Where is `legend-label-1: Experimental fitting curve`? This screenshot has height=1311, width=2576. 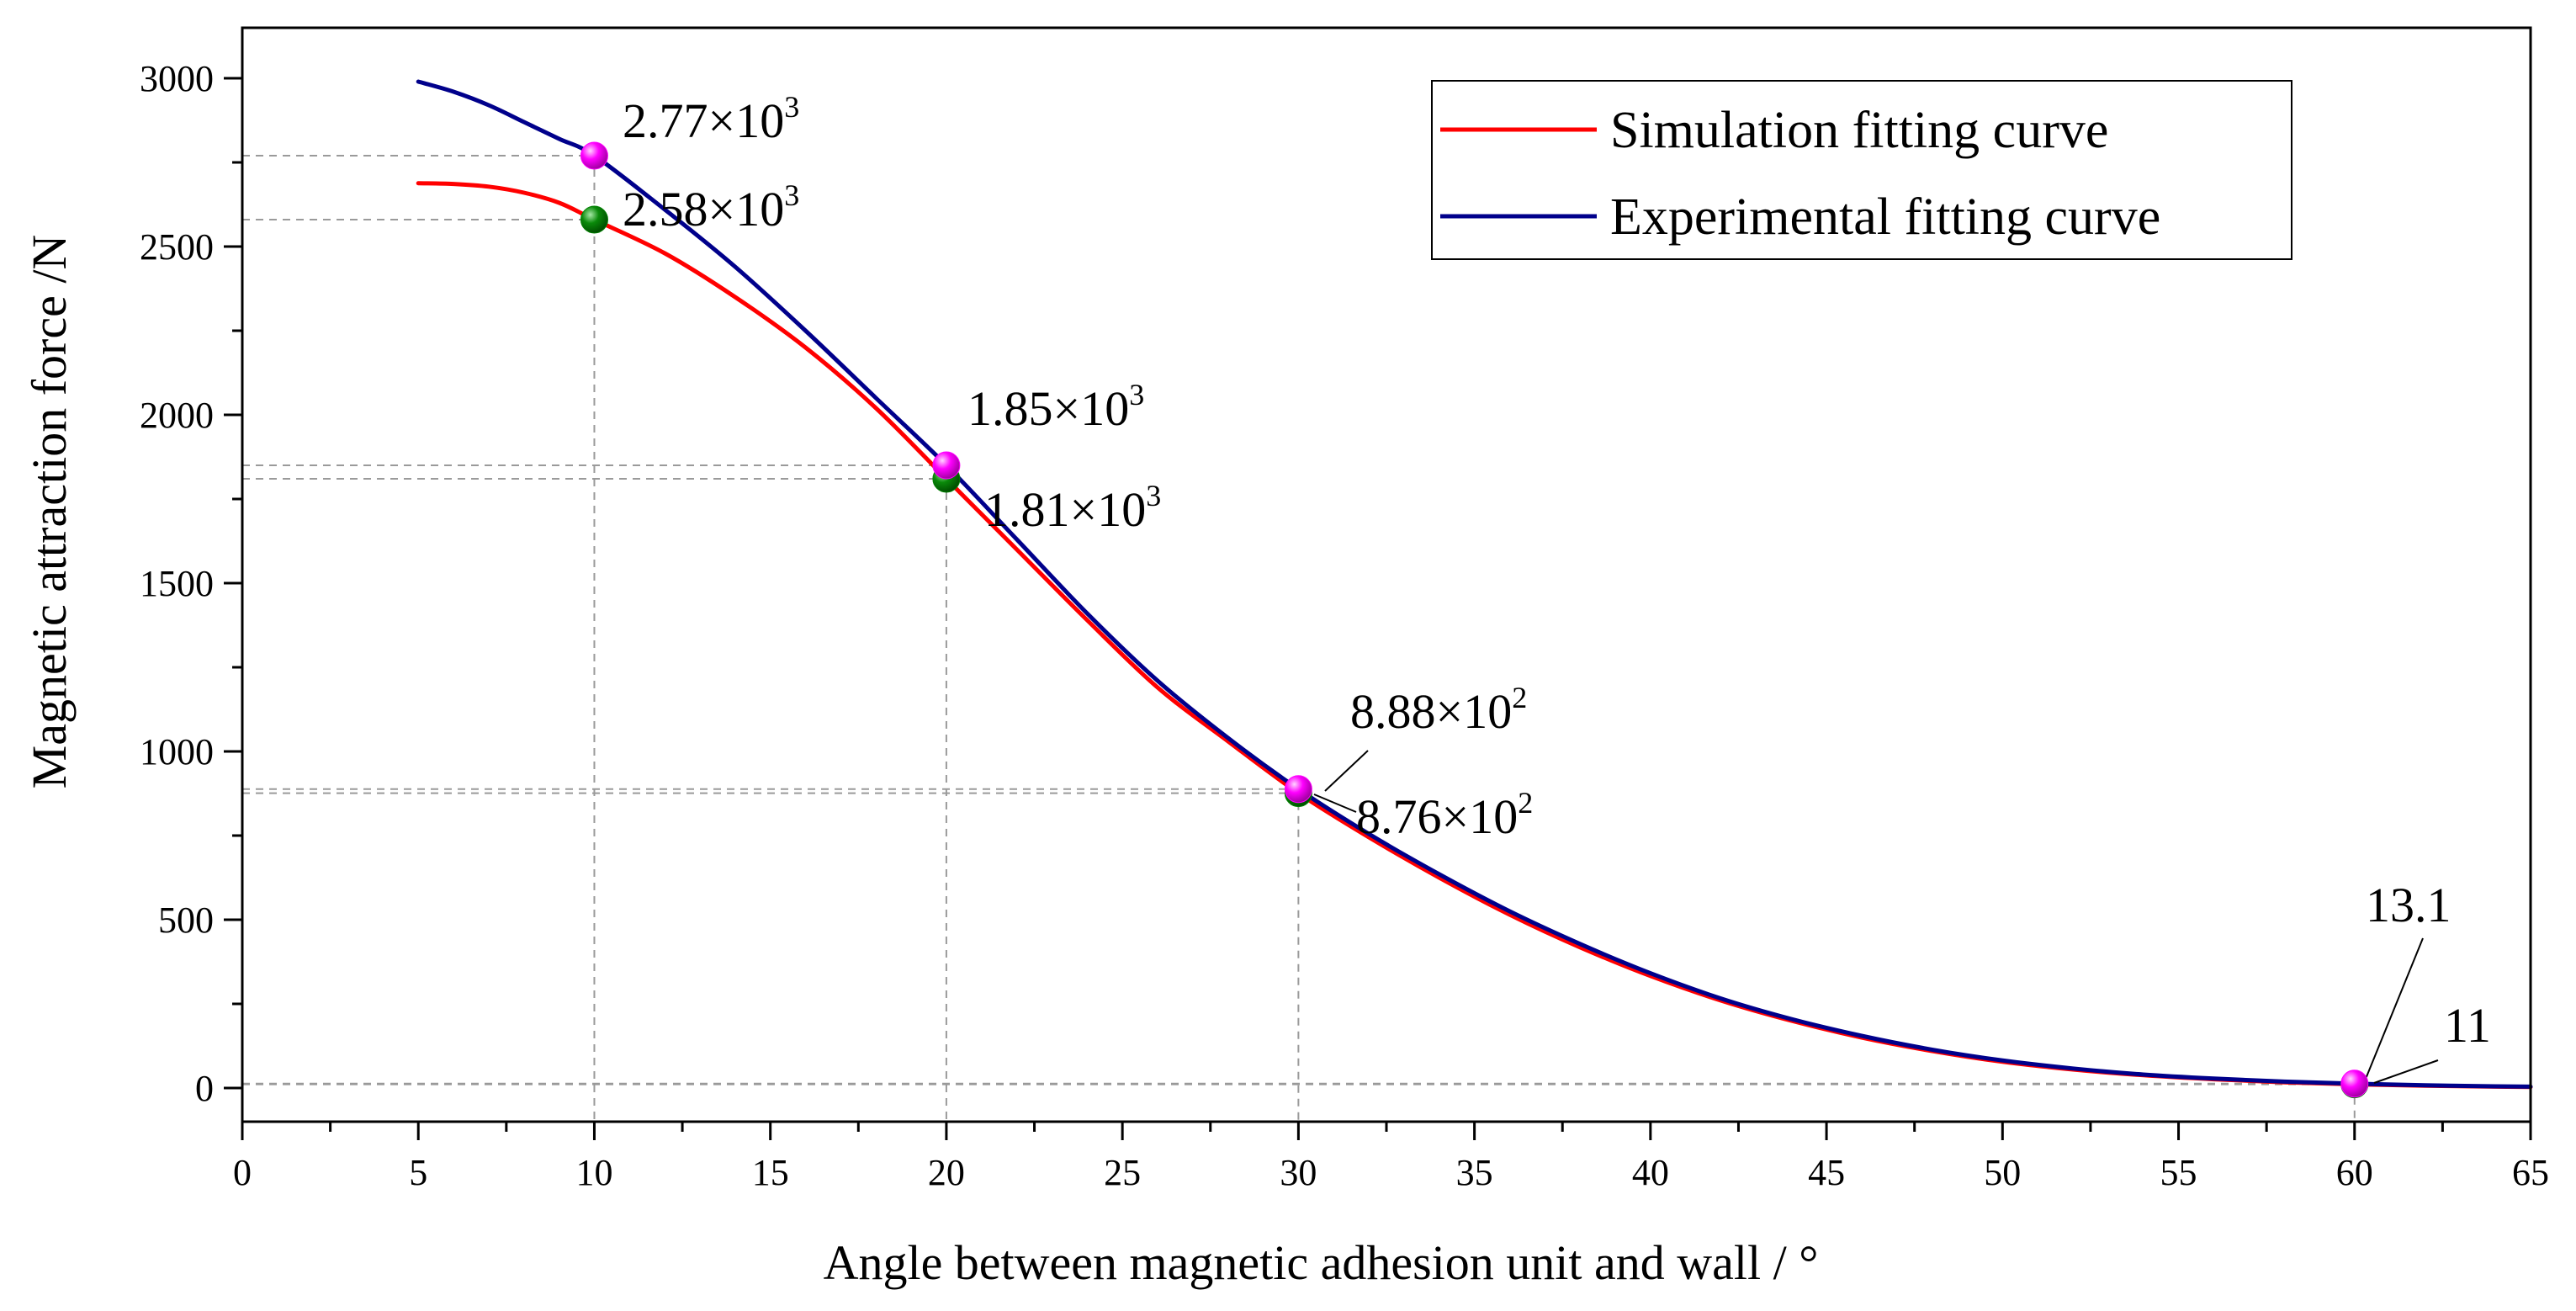 legend-label-1: Experimental fitting curve is located at coordinates (1885, 217).